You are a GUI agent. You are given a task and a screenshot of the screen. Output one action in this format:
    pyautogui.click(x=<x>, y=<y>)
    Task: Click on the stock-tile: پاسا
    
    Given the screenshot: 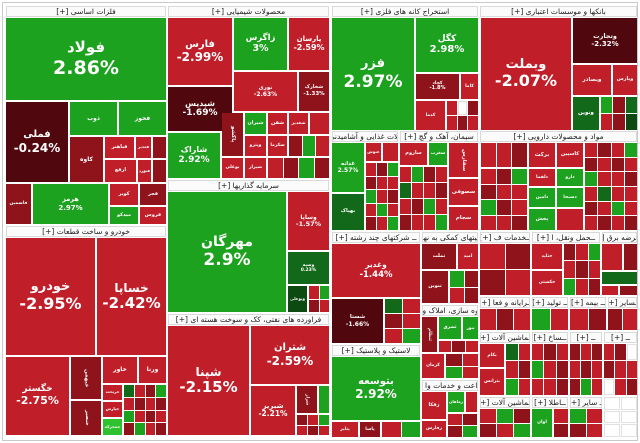 What is the action you would take?
    pyautogui.click(x=370, y=429)
    